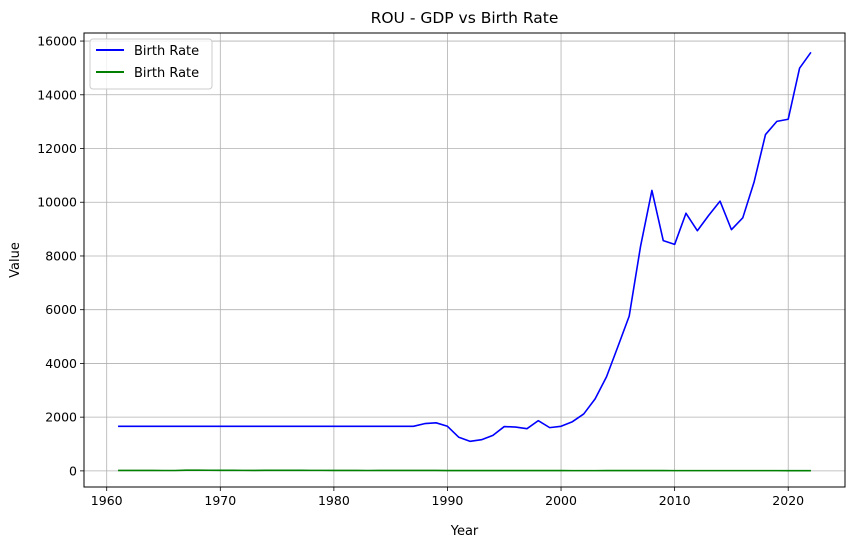 This screenshot has height=547, width=868. What do you see at coordinates (334, 500) in the screenshot?
I see `x-tick-label: 1980` at bounding box center [334, 500].